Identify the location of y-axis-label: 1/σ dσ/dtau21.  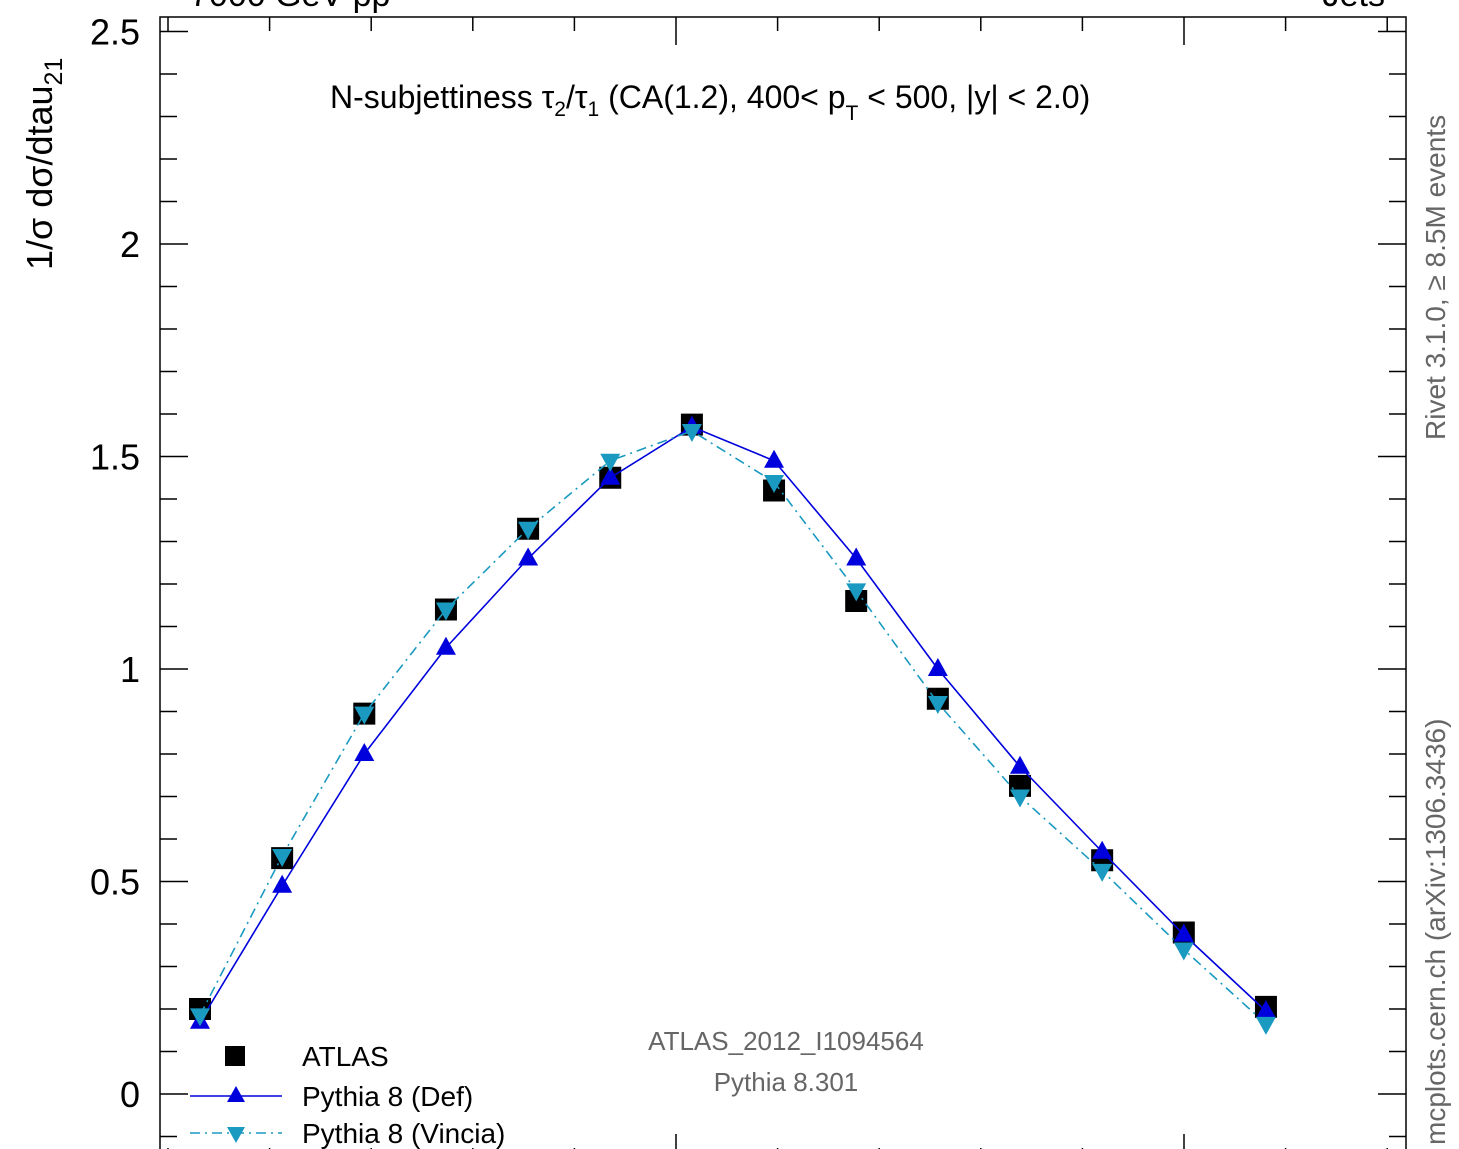
(43, 164).